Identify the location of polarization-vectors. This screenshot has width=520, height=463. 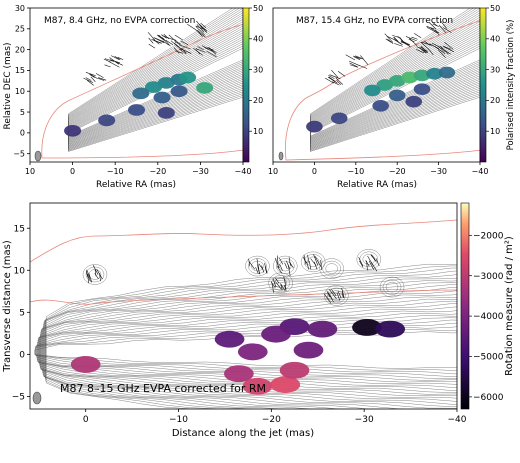
(150, 53).